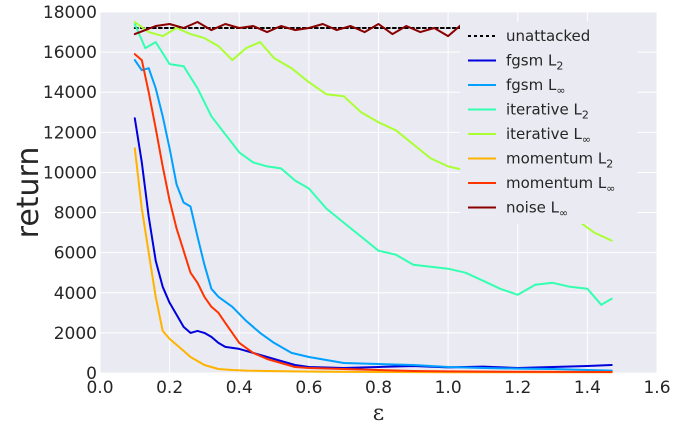 The height and width of the screenshot is (433, 677). Describe the element at coordinates (587, 388) in the screenshot. I see `x-tick-label: 1.4` at that location.